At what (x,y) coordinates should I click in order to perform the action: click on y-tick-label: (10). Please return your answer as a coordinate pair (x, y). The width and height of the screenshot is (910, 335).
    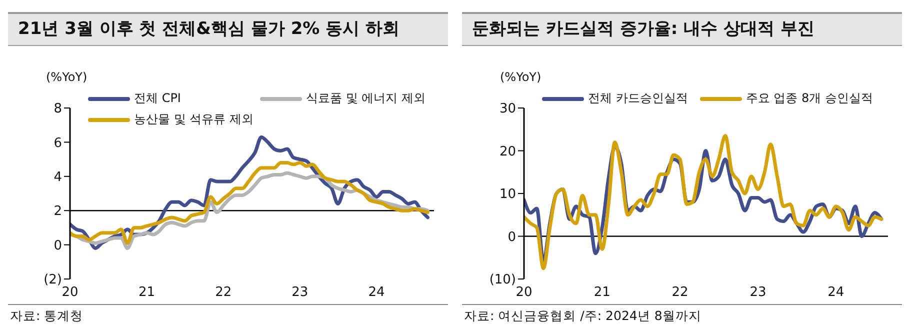
    Looking at the image, I should click on (502, 280).